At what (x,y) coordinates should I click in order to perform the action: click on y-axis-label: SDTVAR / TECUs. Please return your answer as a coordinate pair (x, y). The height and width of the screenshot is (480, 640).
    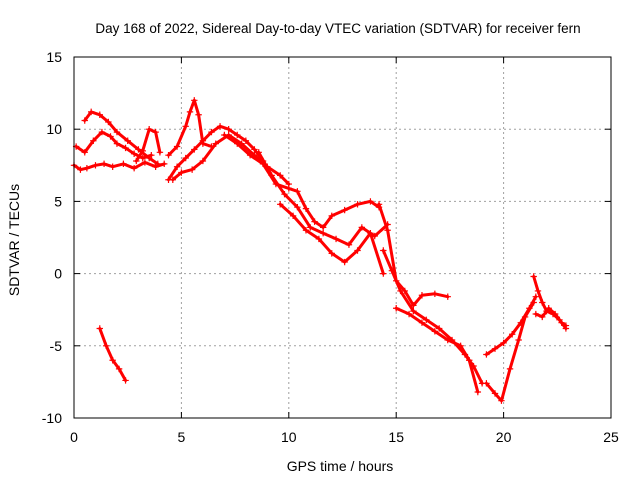
    Looking at the image, I should click on (14, 240).